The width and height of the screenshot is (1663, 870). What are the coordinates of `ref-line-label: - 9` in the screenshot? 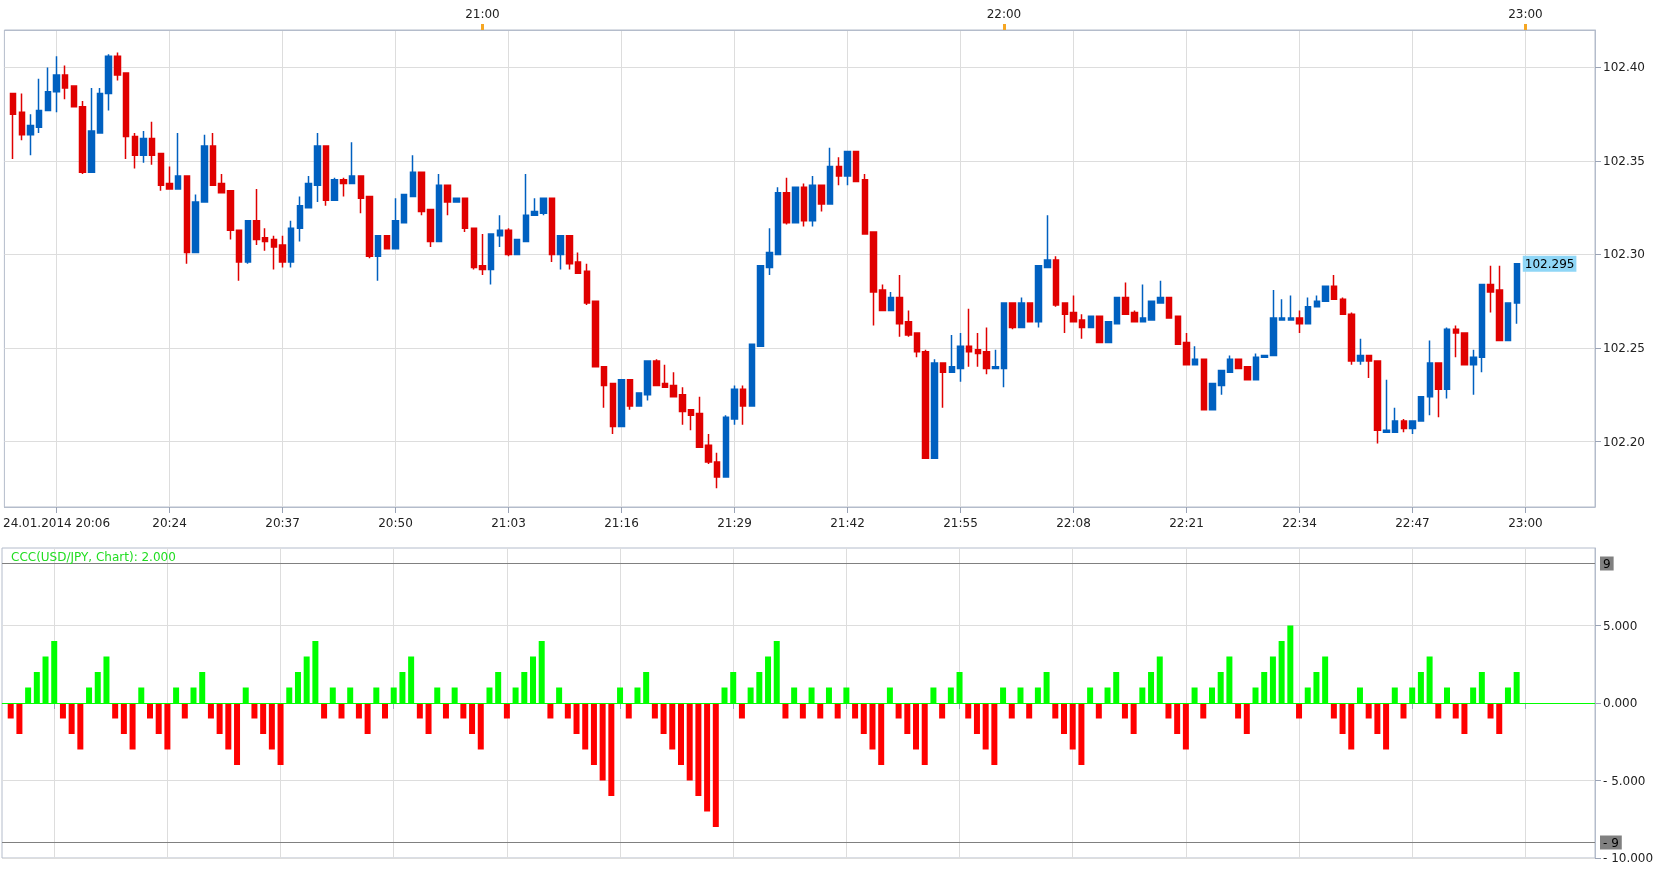 It's located at (1611, 842).